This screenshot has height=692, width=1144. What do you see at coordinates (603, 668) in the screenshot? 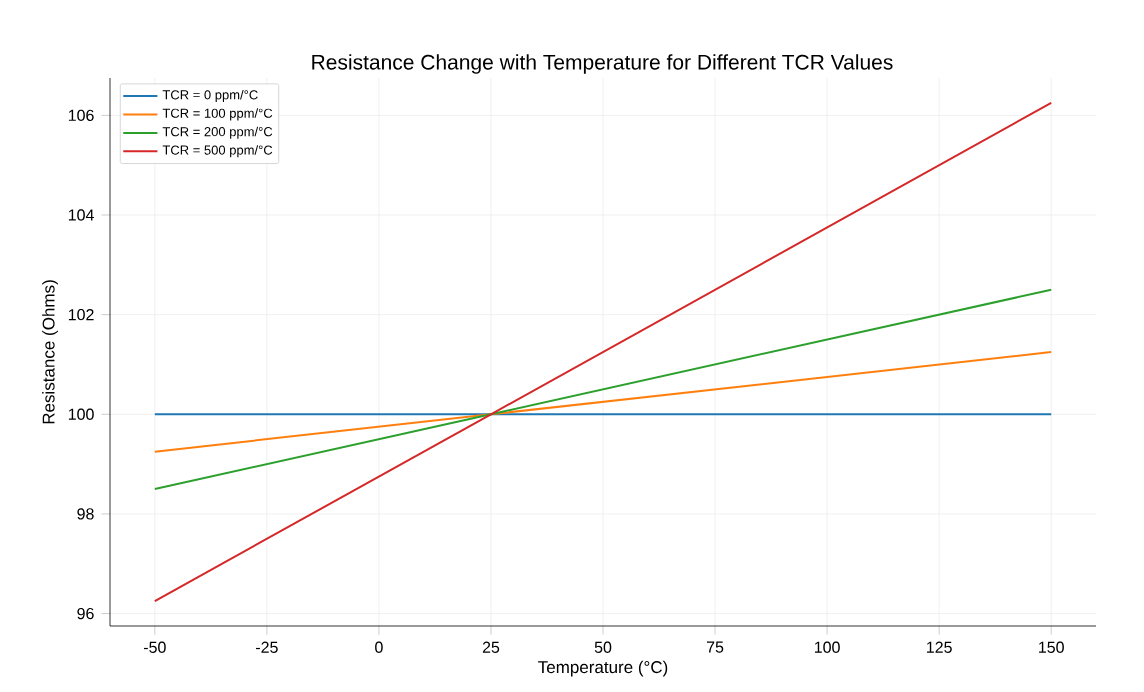
I see `x-axis-title: Temperature (°C)` at bounding box center [603, 668].